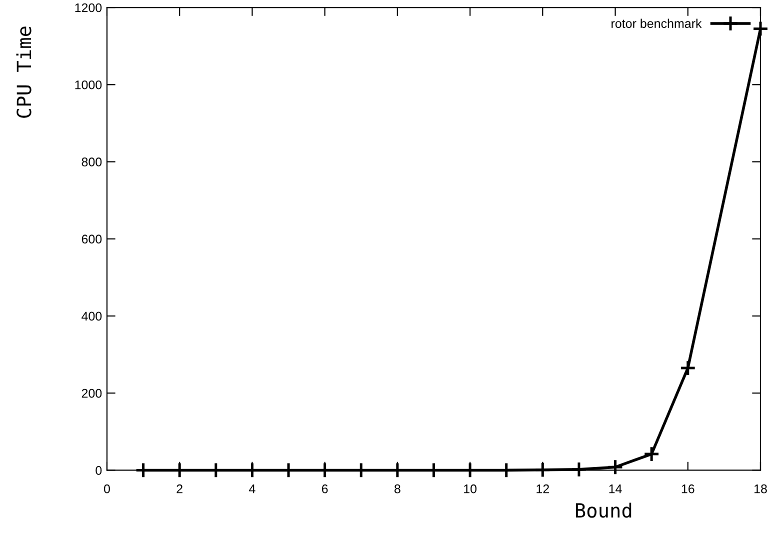 This screenshot has width=778, height=538. I want to click on y-tick-label: 800, so click(92, 162).